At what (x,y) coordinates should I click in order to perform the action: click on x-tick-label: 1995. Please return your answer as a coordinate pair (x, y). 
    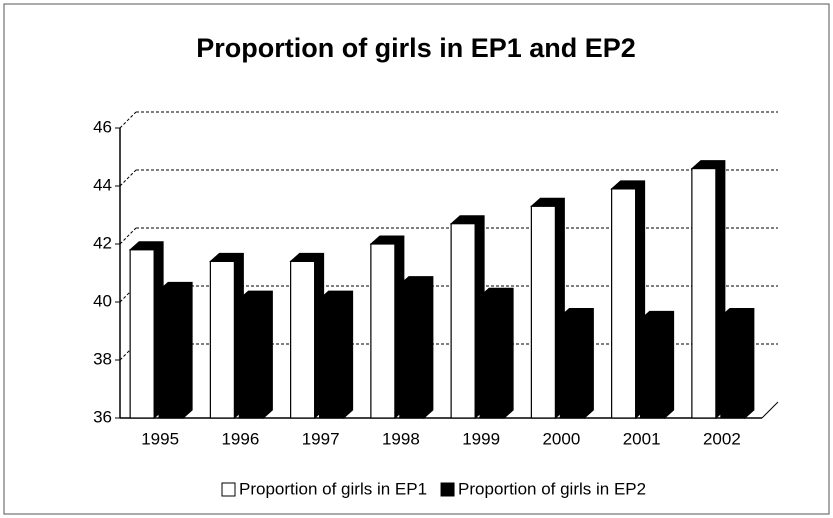
    Looking at the image, I should click on (160, 438).